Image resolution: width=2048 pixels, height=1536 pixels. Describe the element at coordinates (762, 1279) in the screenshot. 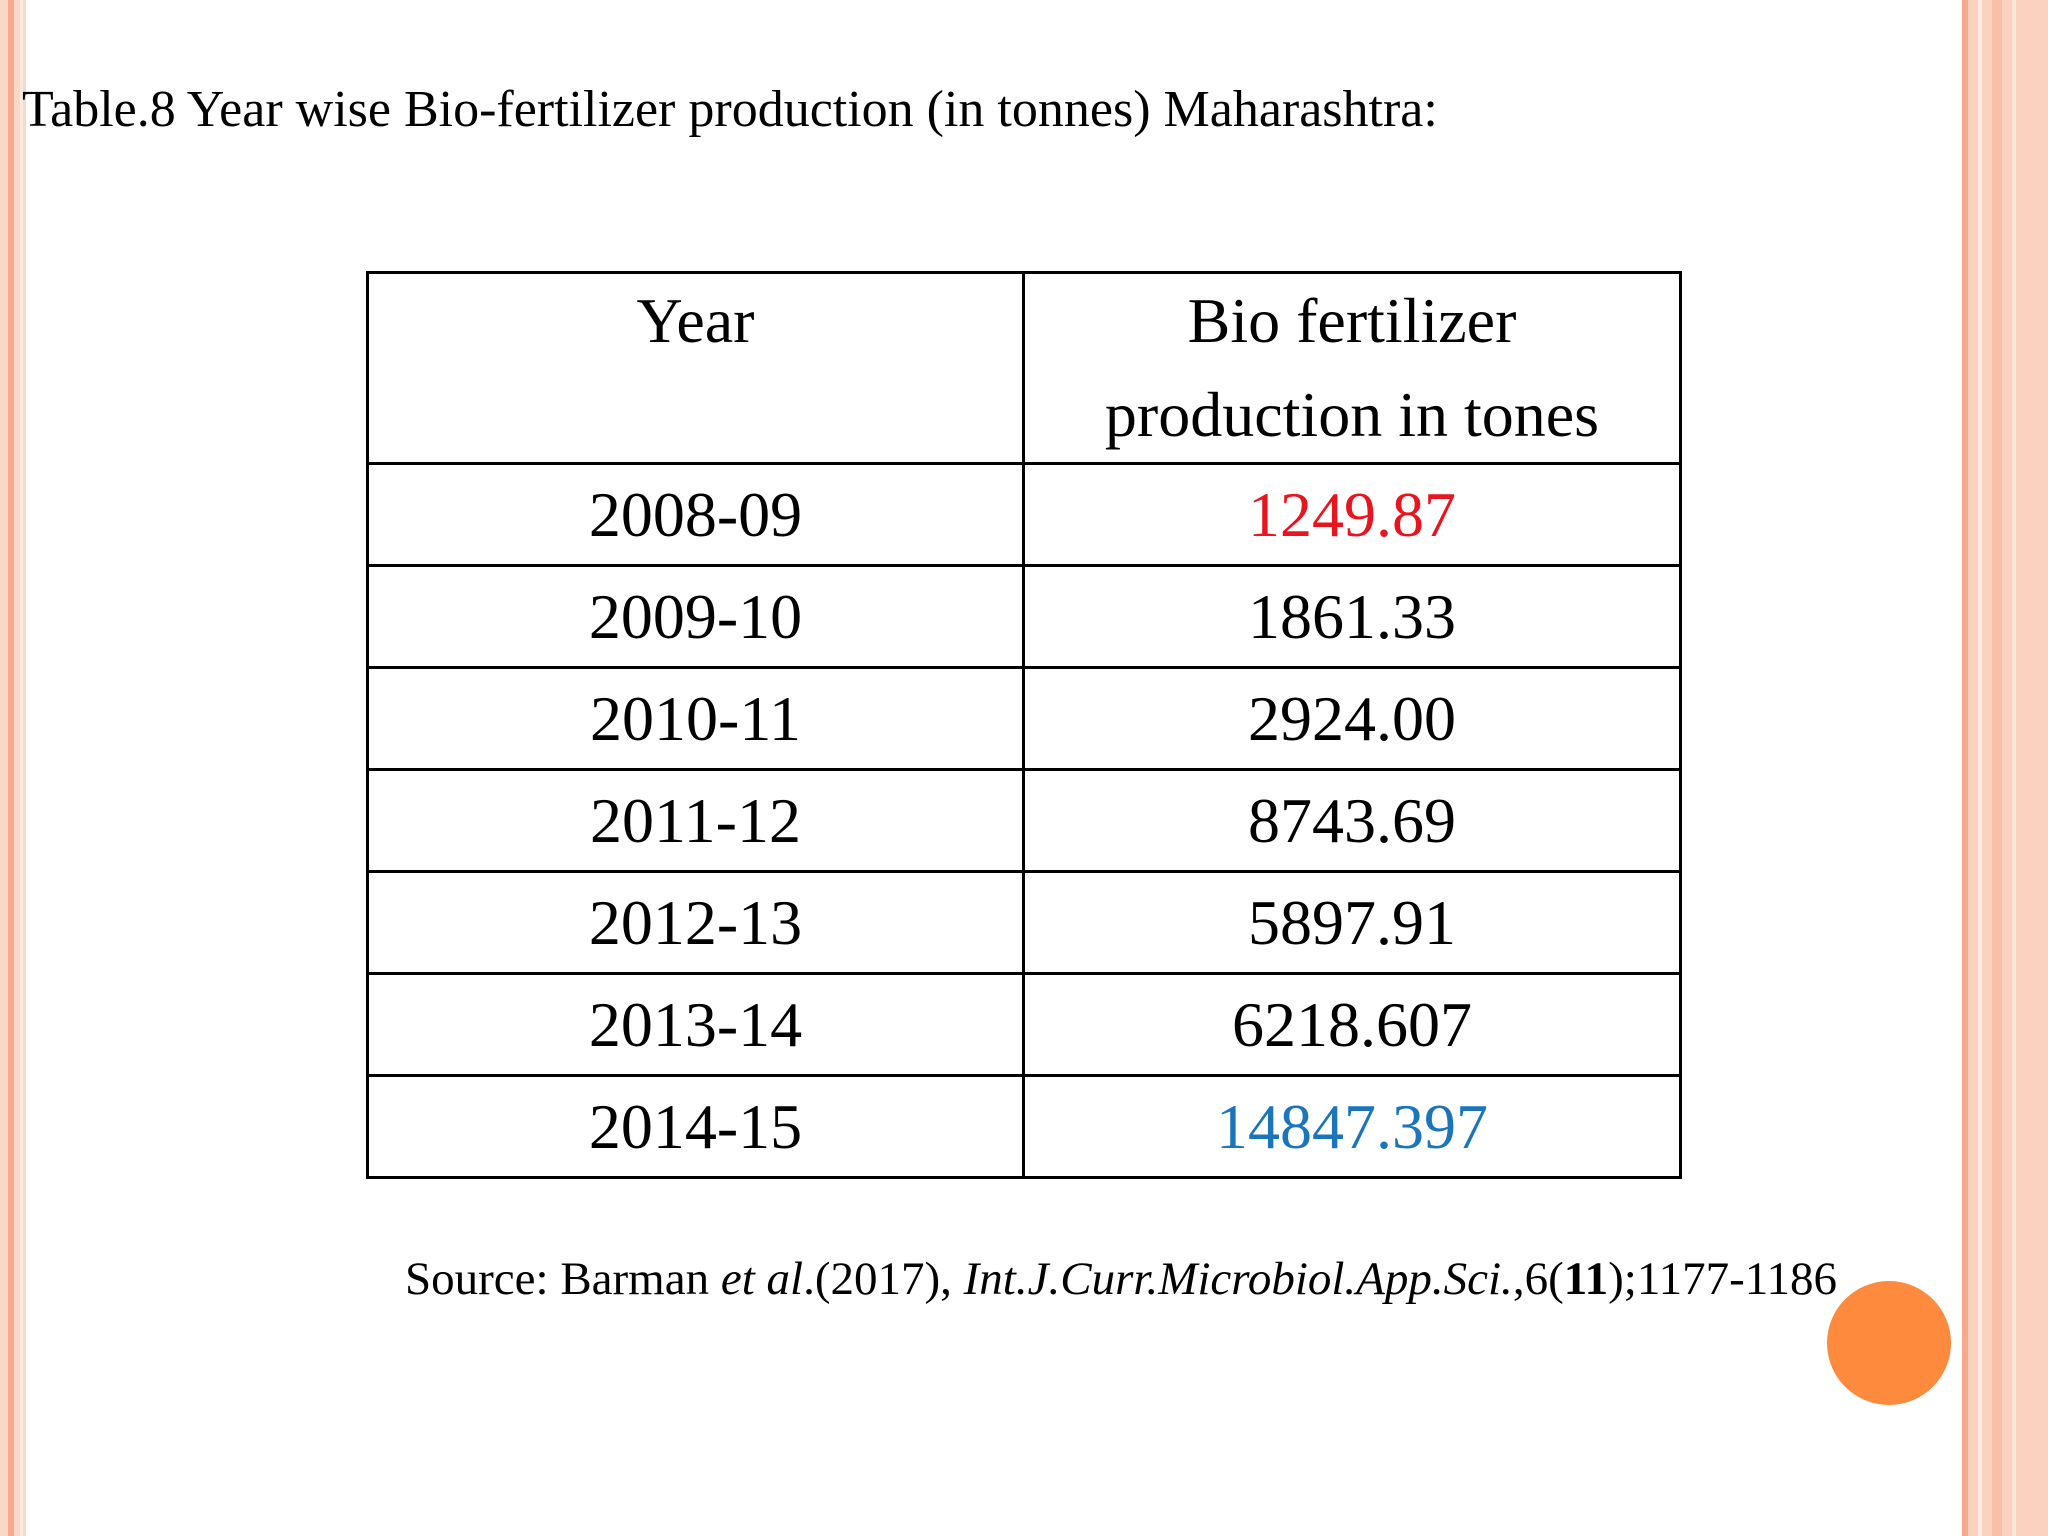

I see `source-etal: et al` at that location.